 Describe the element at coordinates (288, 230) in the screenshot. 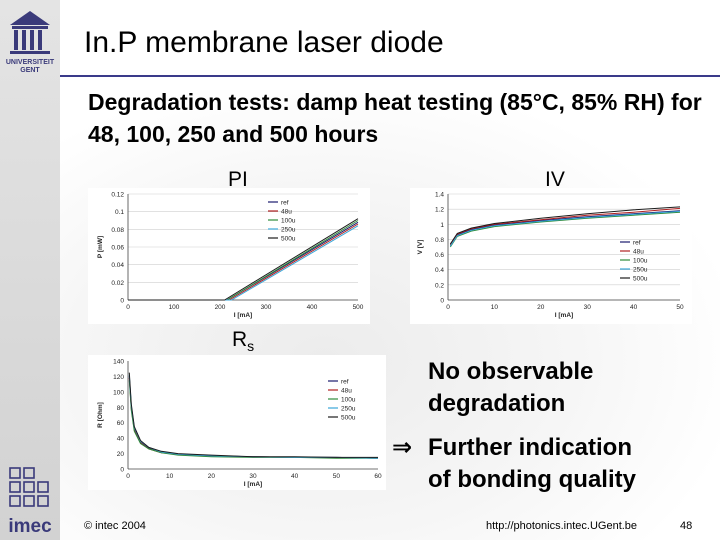

I see `pi-legend-label-250u: 250u` at that location.